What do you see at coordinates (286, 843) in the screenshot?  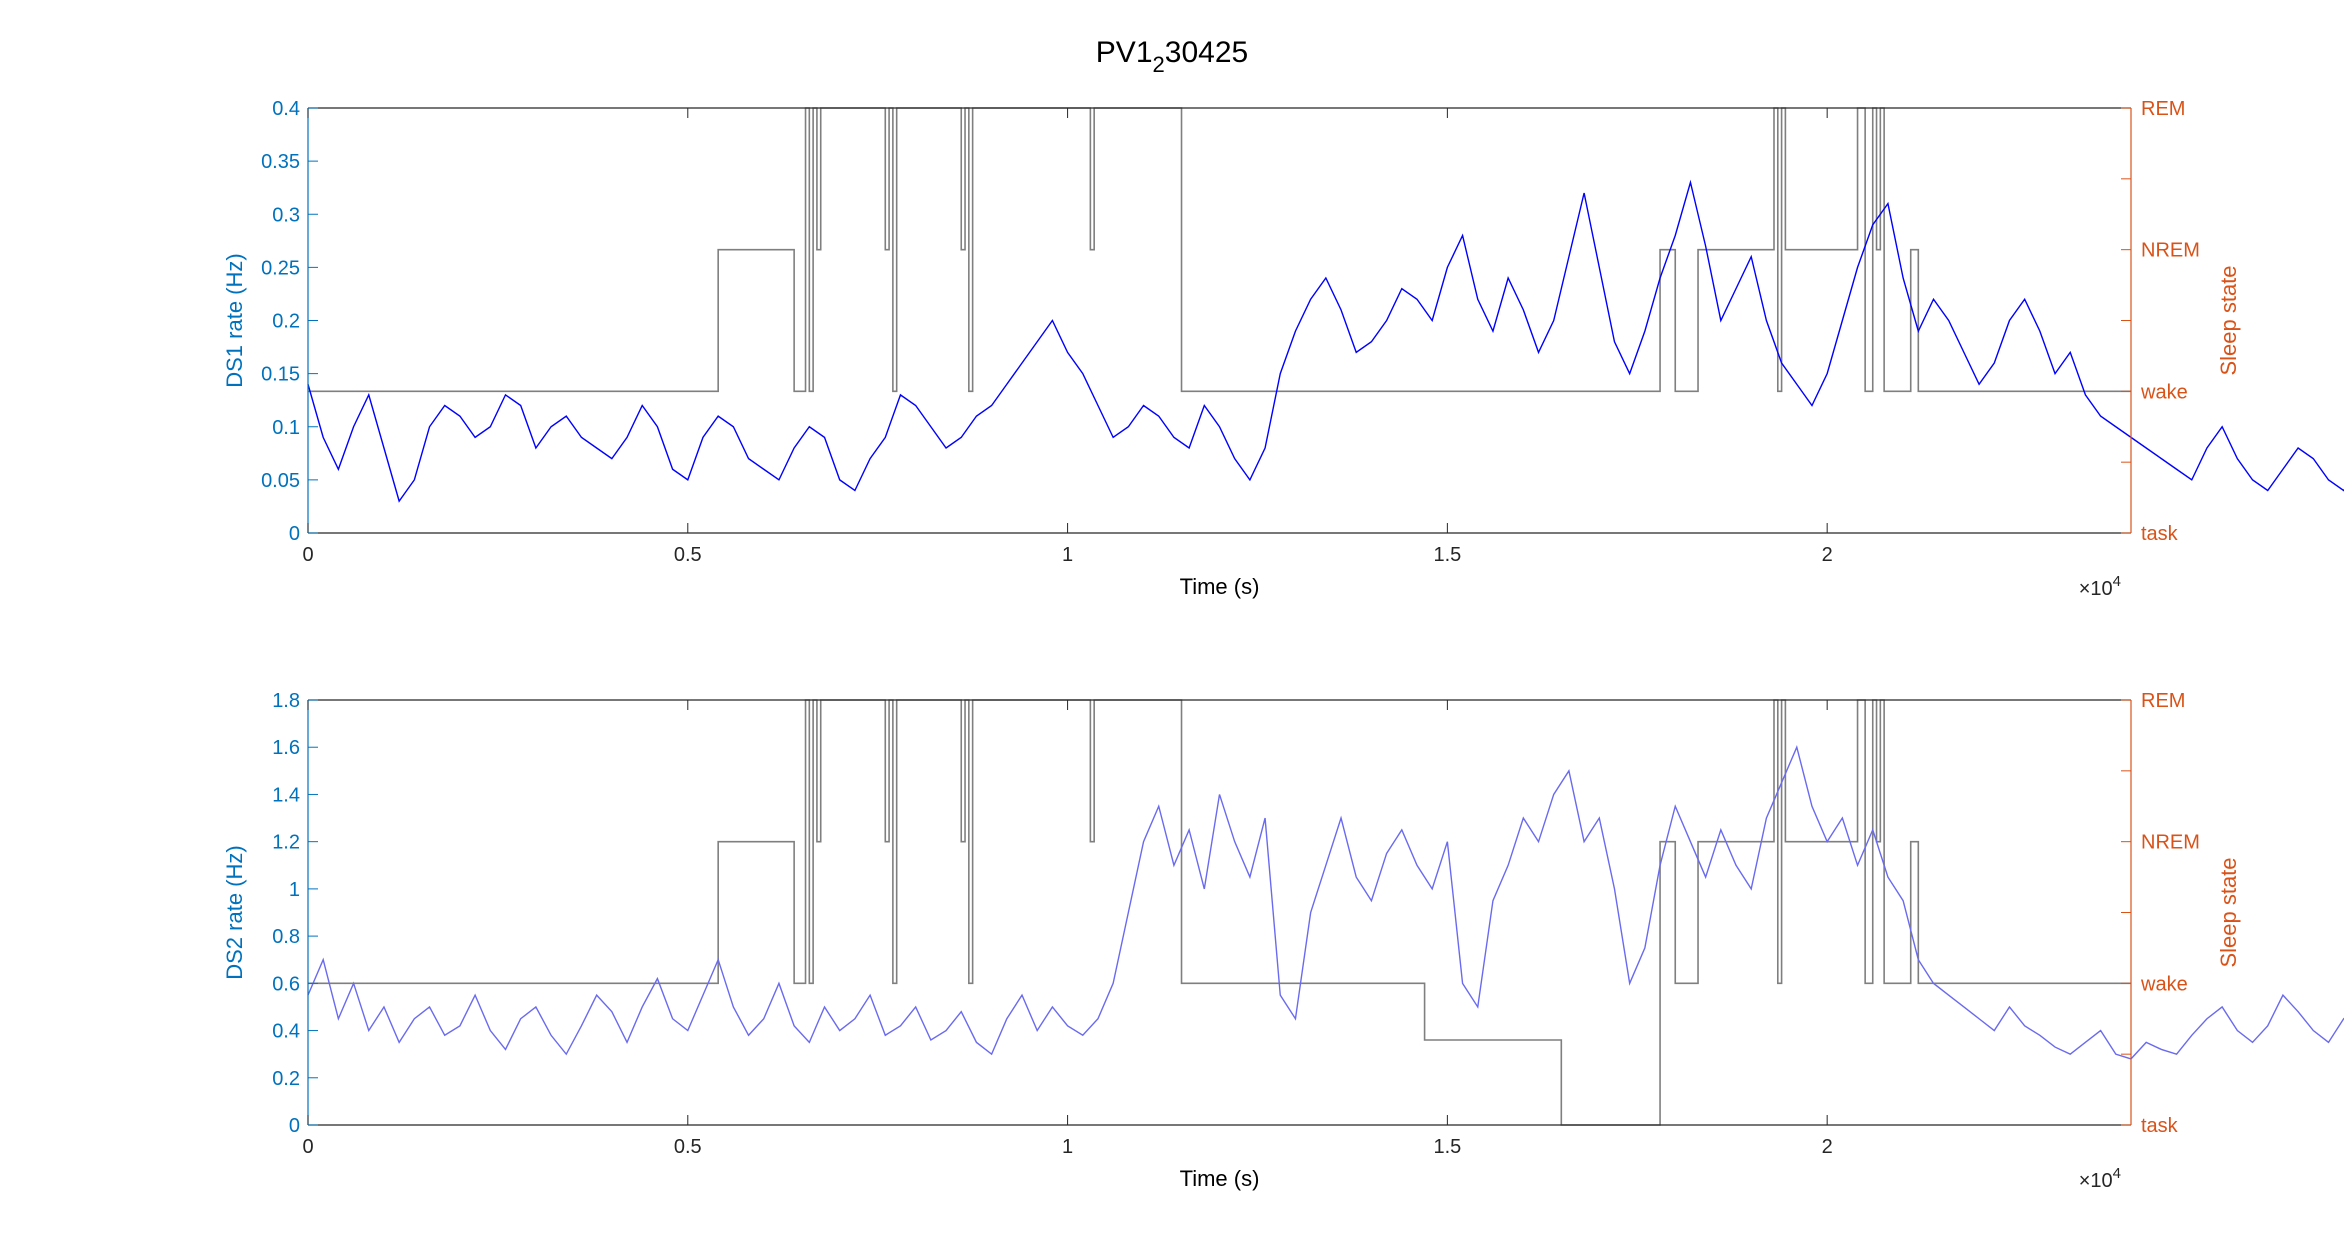 I see `ds2-y-tick-label: 1.2` at bounding box center [286, 843].